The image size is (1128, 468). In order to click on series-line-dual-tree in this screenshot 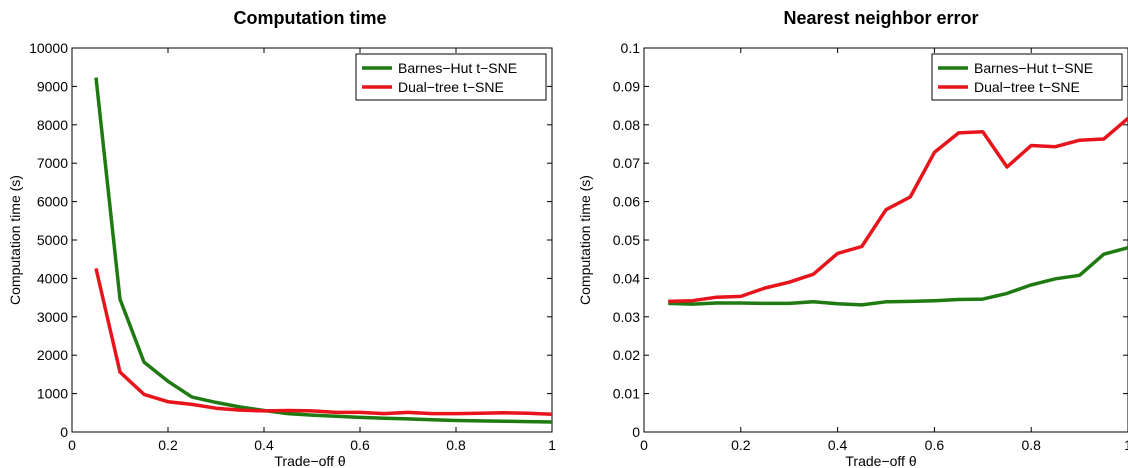, I will do `click(323, 342)`.